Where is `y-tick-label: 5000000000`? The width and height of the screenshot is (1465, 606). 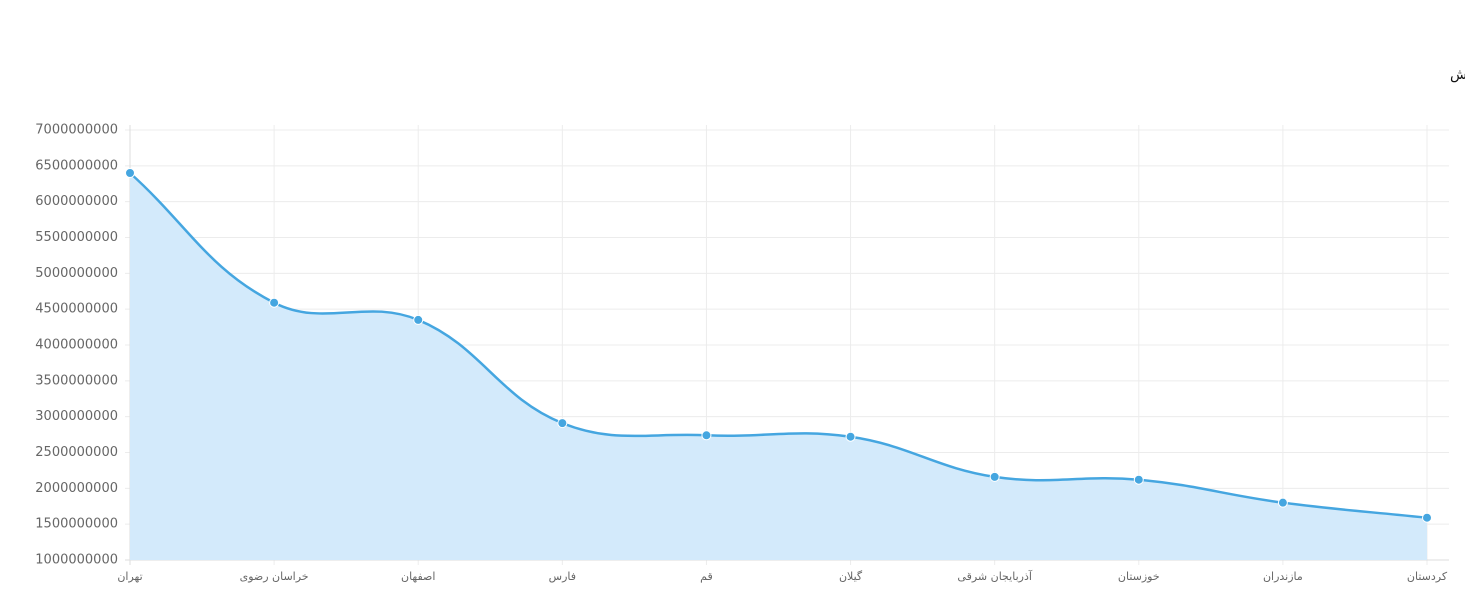 y-tick-label: 5000000000 is located at coordinates (76, 273).